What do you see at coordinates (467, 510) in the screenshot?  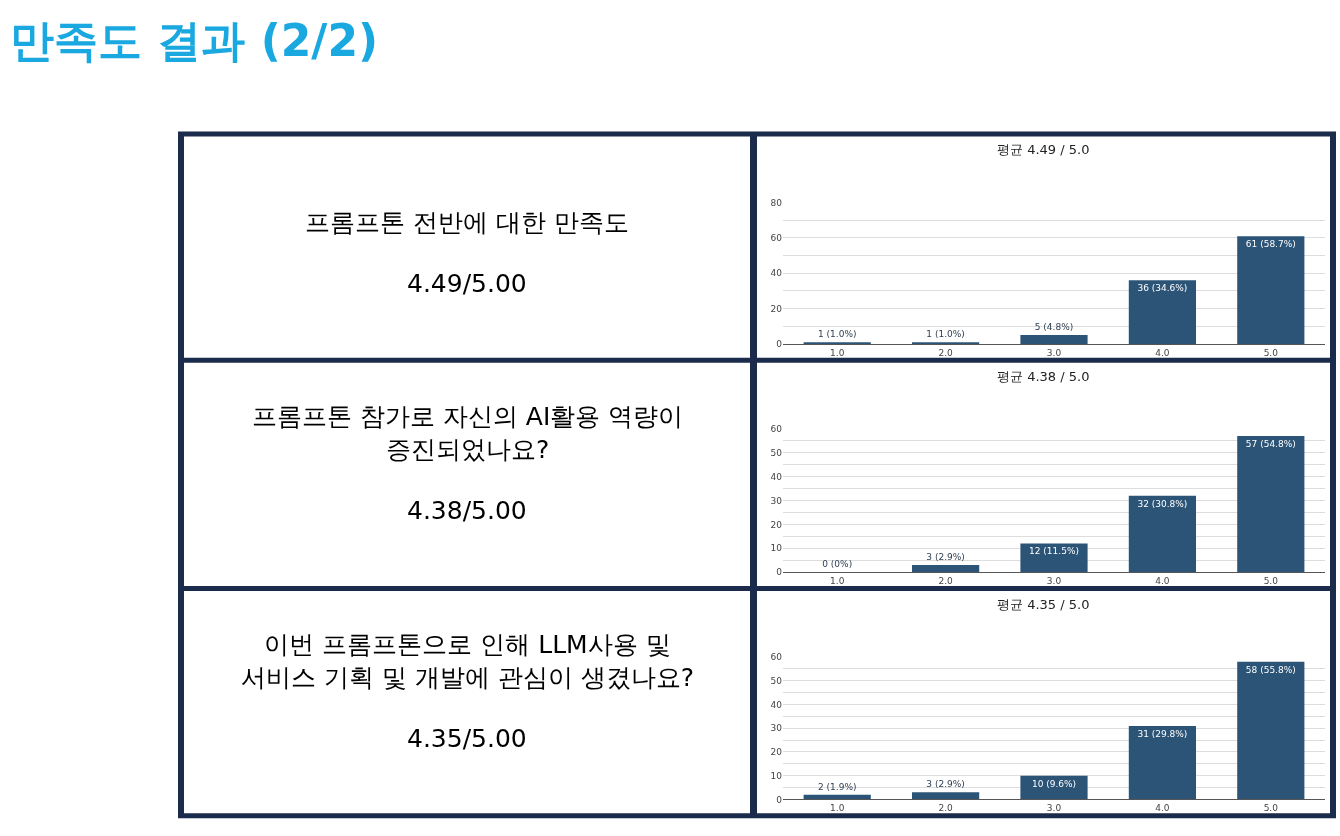 I see `text: 4.38/5.00` at bounding box center [467, 510].